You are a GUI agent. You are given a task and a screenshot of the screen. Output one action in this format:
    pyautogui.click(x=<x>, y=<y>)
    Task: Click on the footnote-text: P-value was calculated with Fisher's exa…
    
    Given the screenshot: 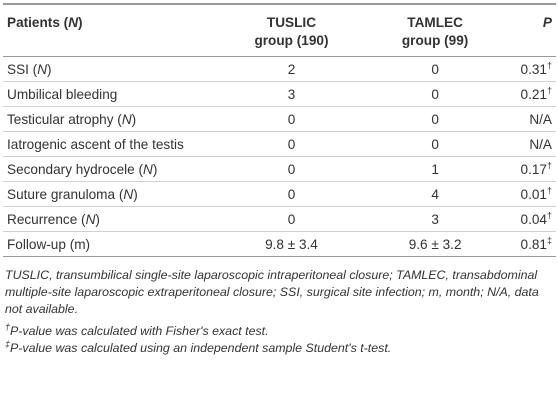 What is the action you would take?
    pyautogui.click(x=139, y=331)
    